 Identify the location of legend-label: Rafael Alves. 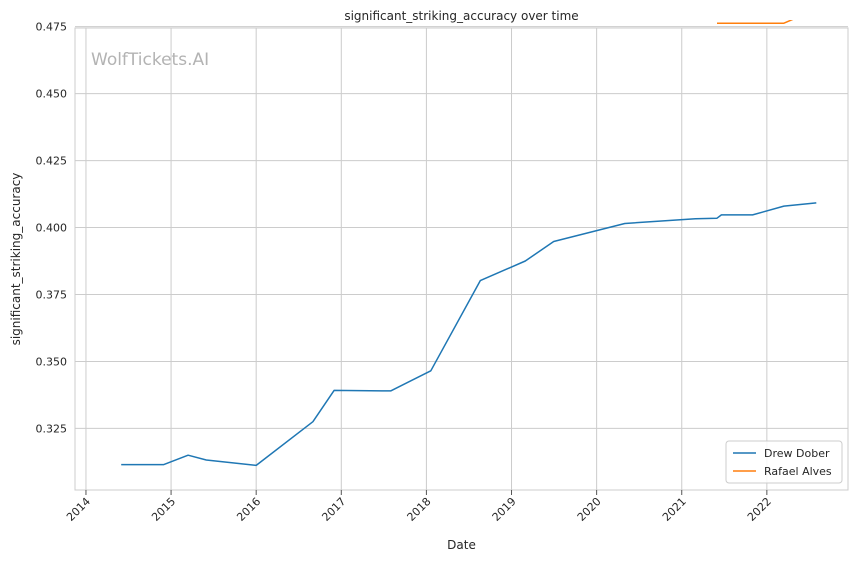
(798, 471).